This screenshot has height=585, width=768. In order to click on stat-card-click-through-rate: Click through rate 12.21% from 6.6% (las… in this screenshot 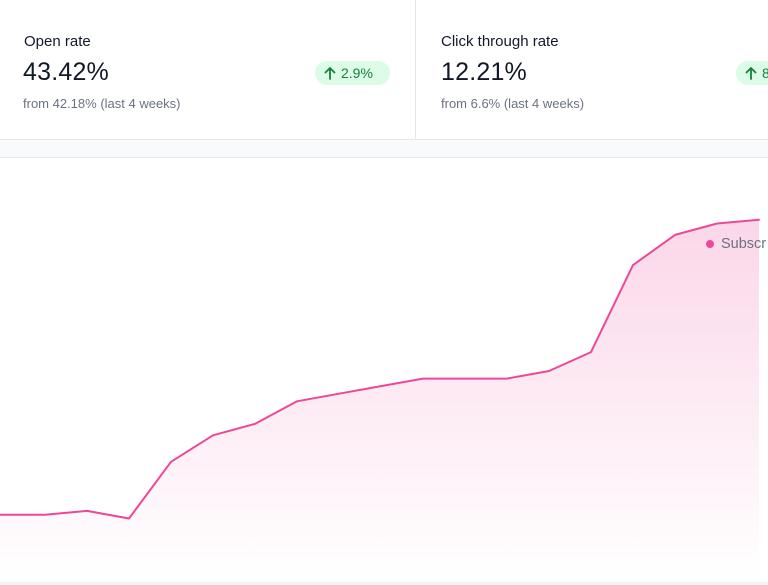, I will do `click(592, 70)`.